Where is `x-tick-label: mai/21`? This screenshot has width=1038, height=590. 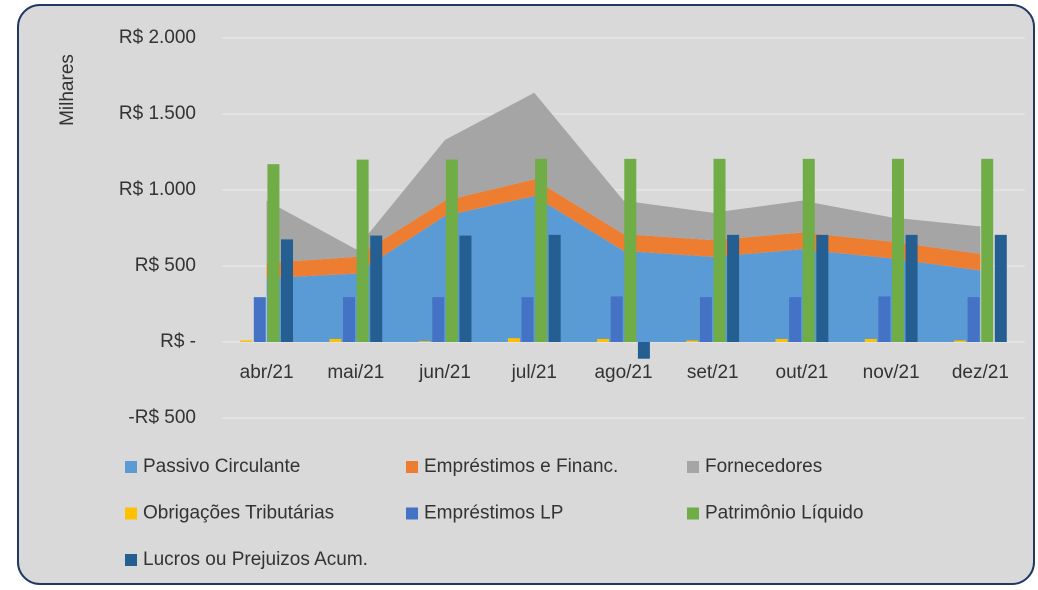 x-tick-label: mai/21 is located at coordinates (355, 372).